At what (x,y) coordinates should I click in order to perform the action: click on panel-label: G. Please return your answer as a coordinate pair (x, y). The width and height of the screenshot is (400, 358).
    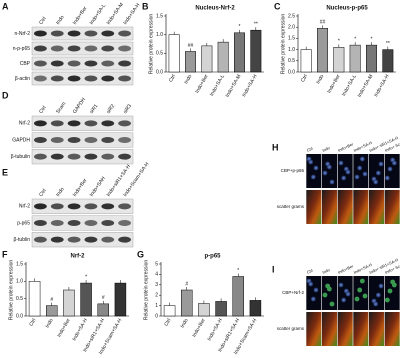
    Looking at the image, I should click on (140, 254).